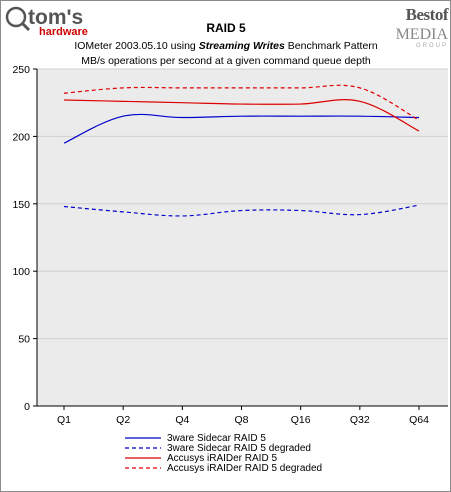 The height and width of the screenshot is (492, 451). What do you see at coordinates (63, 32) in the screenshot?
I see `logo-sub-text: hardware` at bounding box center [63, 32].